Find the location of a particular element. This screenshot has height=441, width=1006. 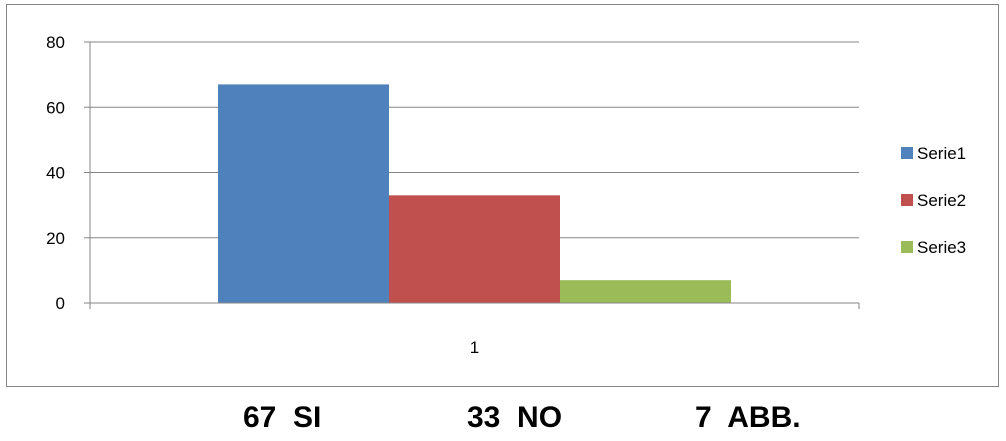

y-tick-label-20: 20 is located at coordinates (55, 238).